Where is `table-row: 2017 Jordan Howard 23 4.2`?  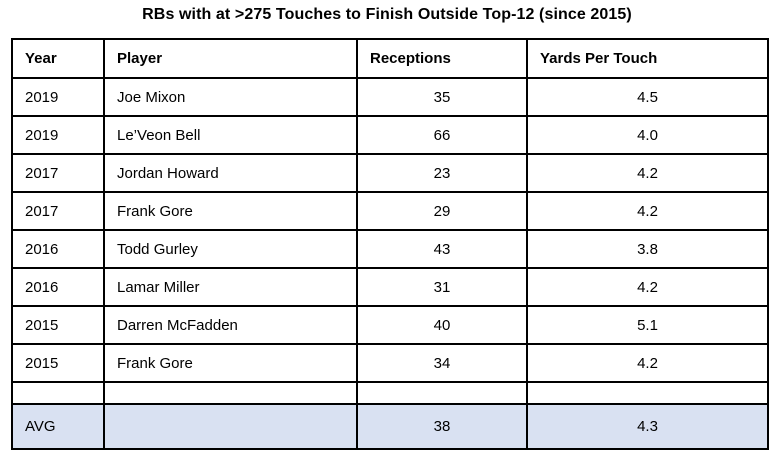
table-row: 2017 Jordan Howard 23 4.2 is located at coordinates (390, 173).